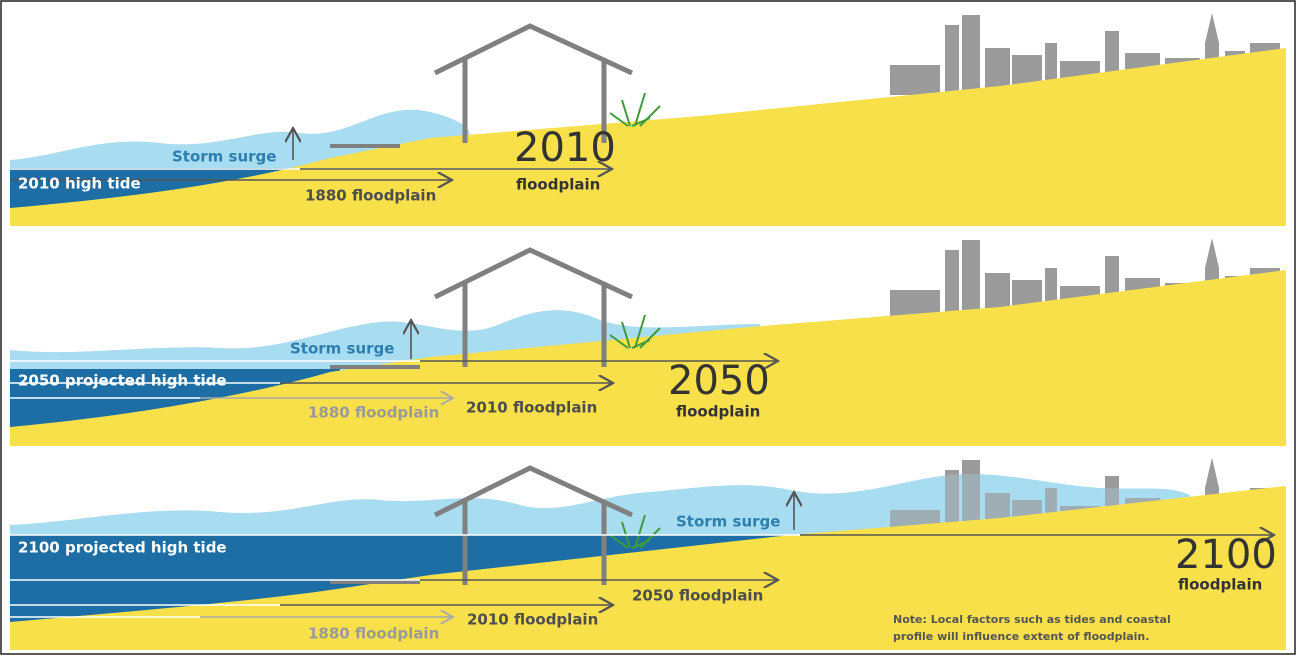 This screenshot has width=1296, height=655. Describe the element at coordinates (719, 381) in the screenshot. I see `year: 2050` at that location.